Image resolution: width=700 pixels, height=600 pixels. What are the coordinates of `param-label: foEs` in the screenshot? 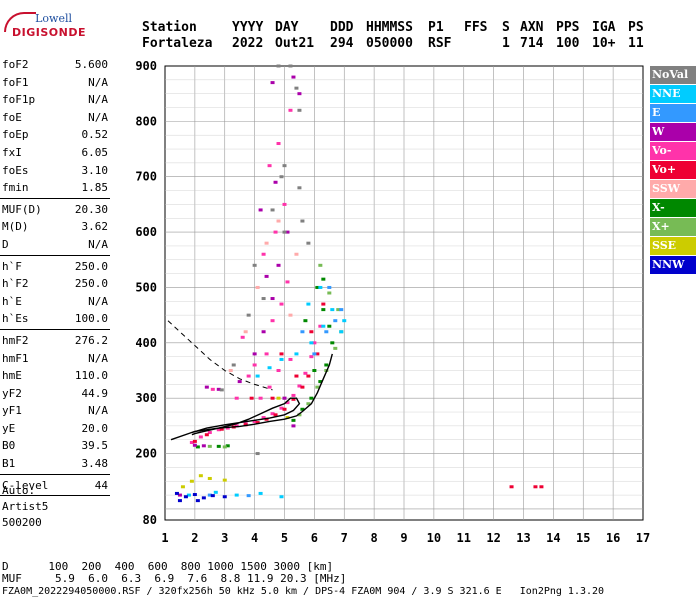 It's located at (15, 170).